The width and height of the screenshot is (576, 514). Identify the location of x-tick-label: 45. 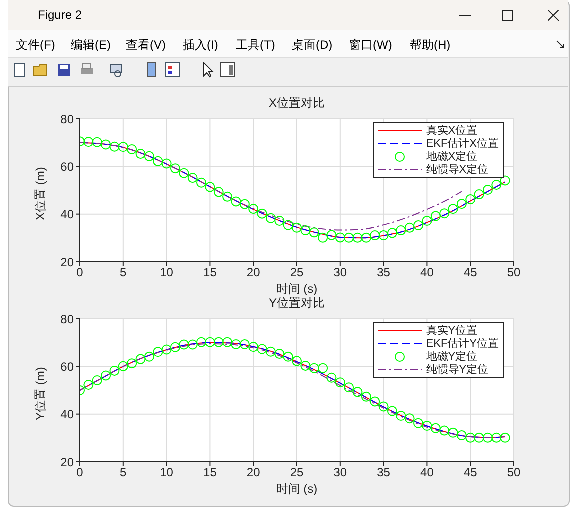
(471, 473).